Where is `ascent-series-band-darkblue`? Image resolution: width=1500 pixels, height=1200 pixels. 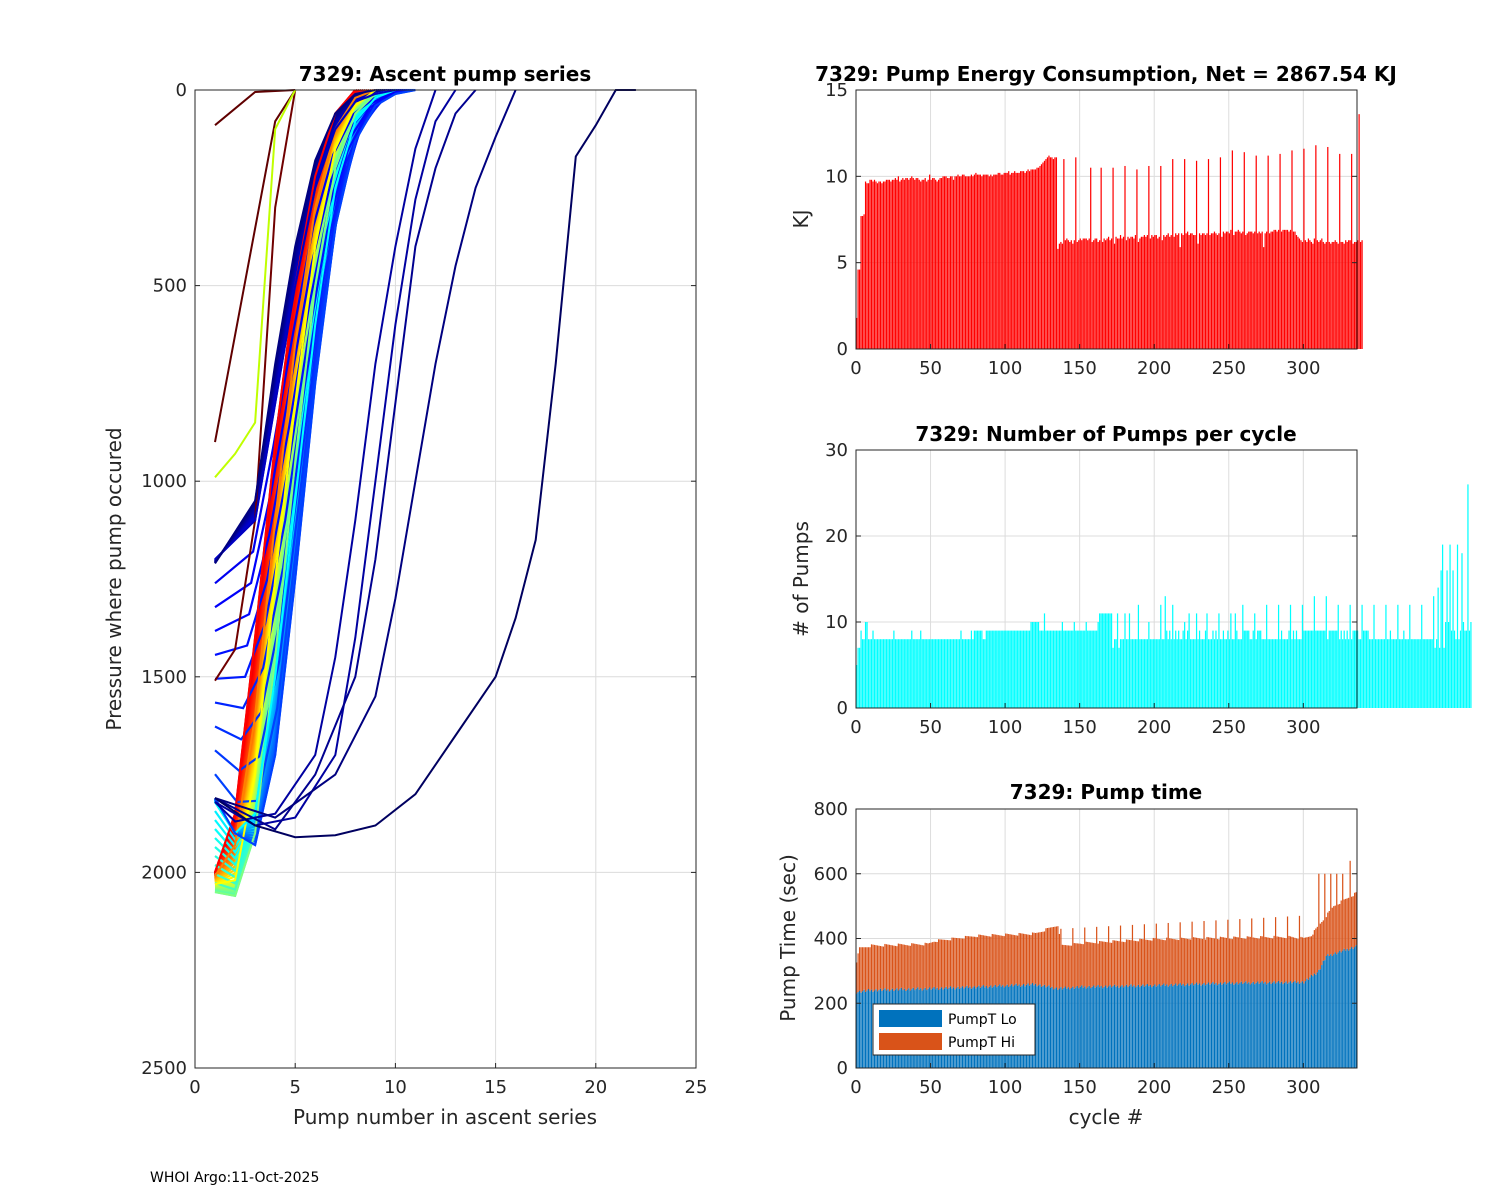 ascent-series-band-darkblue is located at coordinates (305, 325).